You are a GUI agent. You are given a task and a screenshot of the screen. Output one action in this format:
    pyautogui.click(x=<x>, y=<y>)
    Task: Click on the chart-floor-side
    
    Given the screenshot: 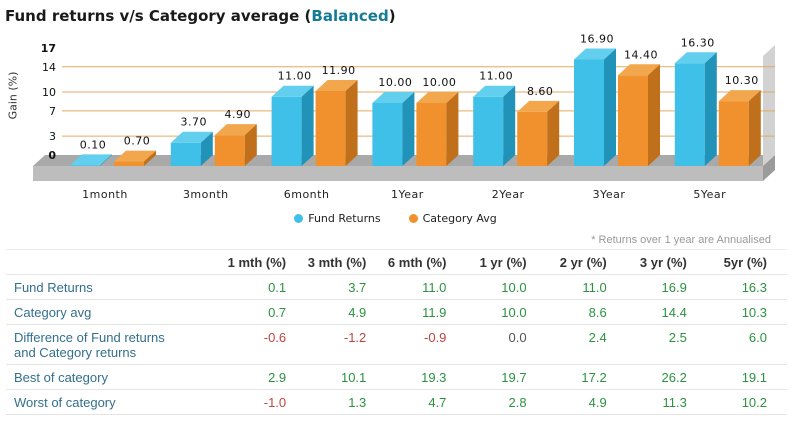 What is the action you would take?
    pyautogui.click(x=769, y=168)
    